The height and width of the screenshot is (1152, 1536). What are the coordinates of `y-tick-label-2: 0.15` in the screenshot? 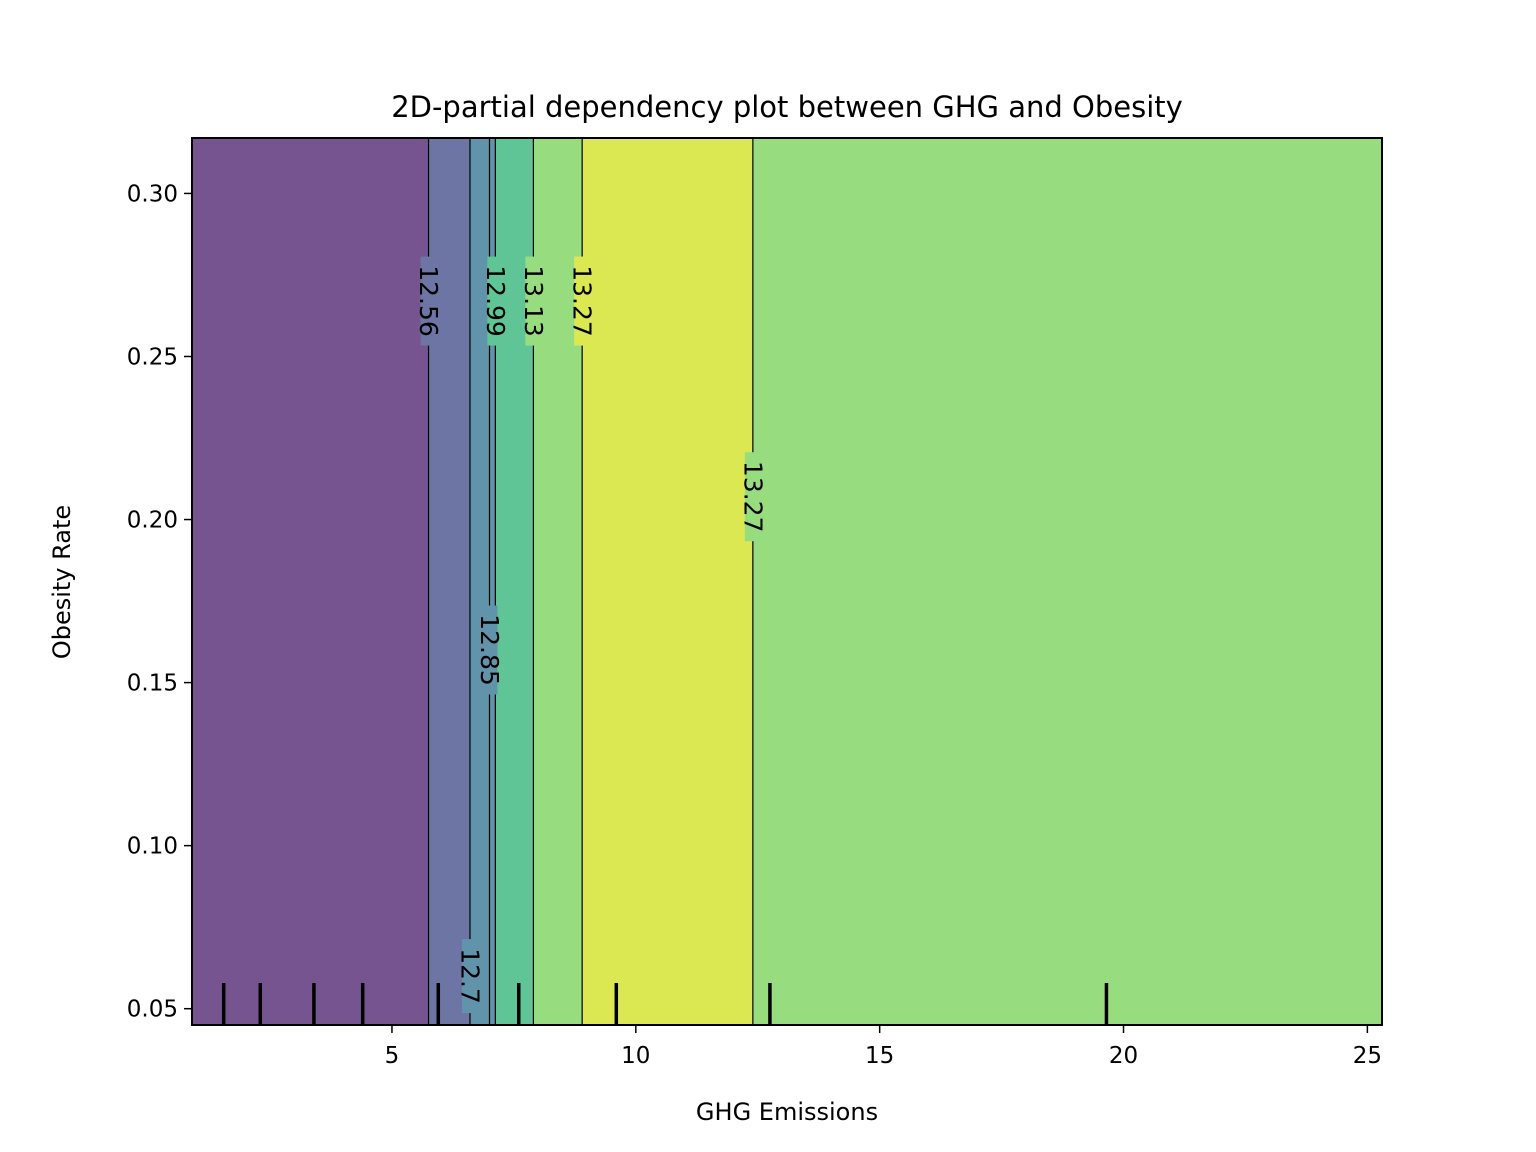 It's located at (152, 684).